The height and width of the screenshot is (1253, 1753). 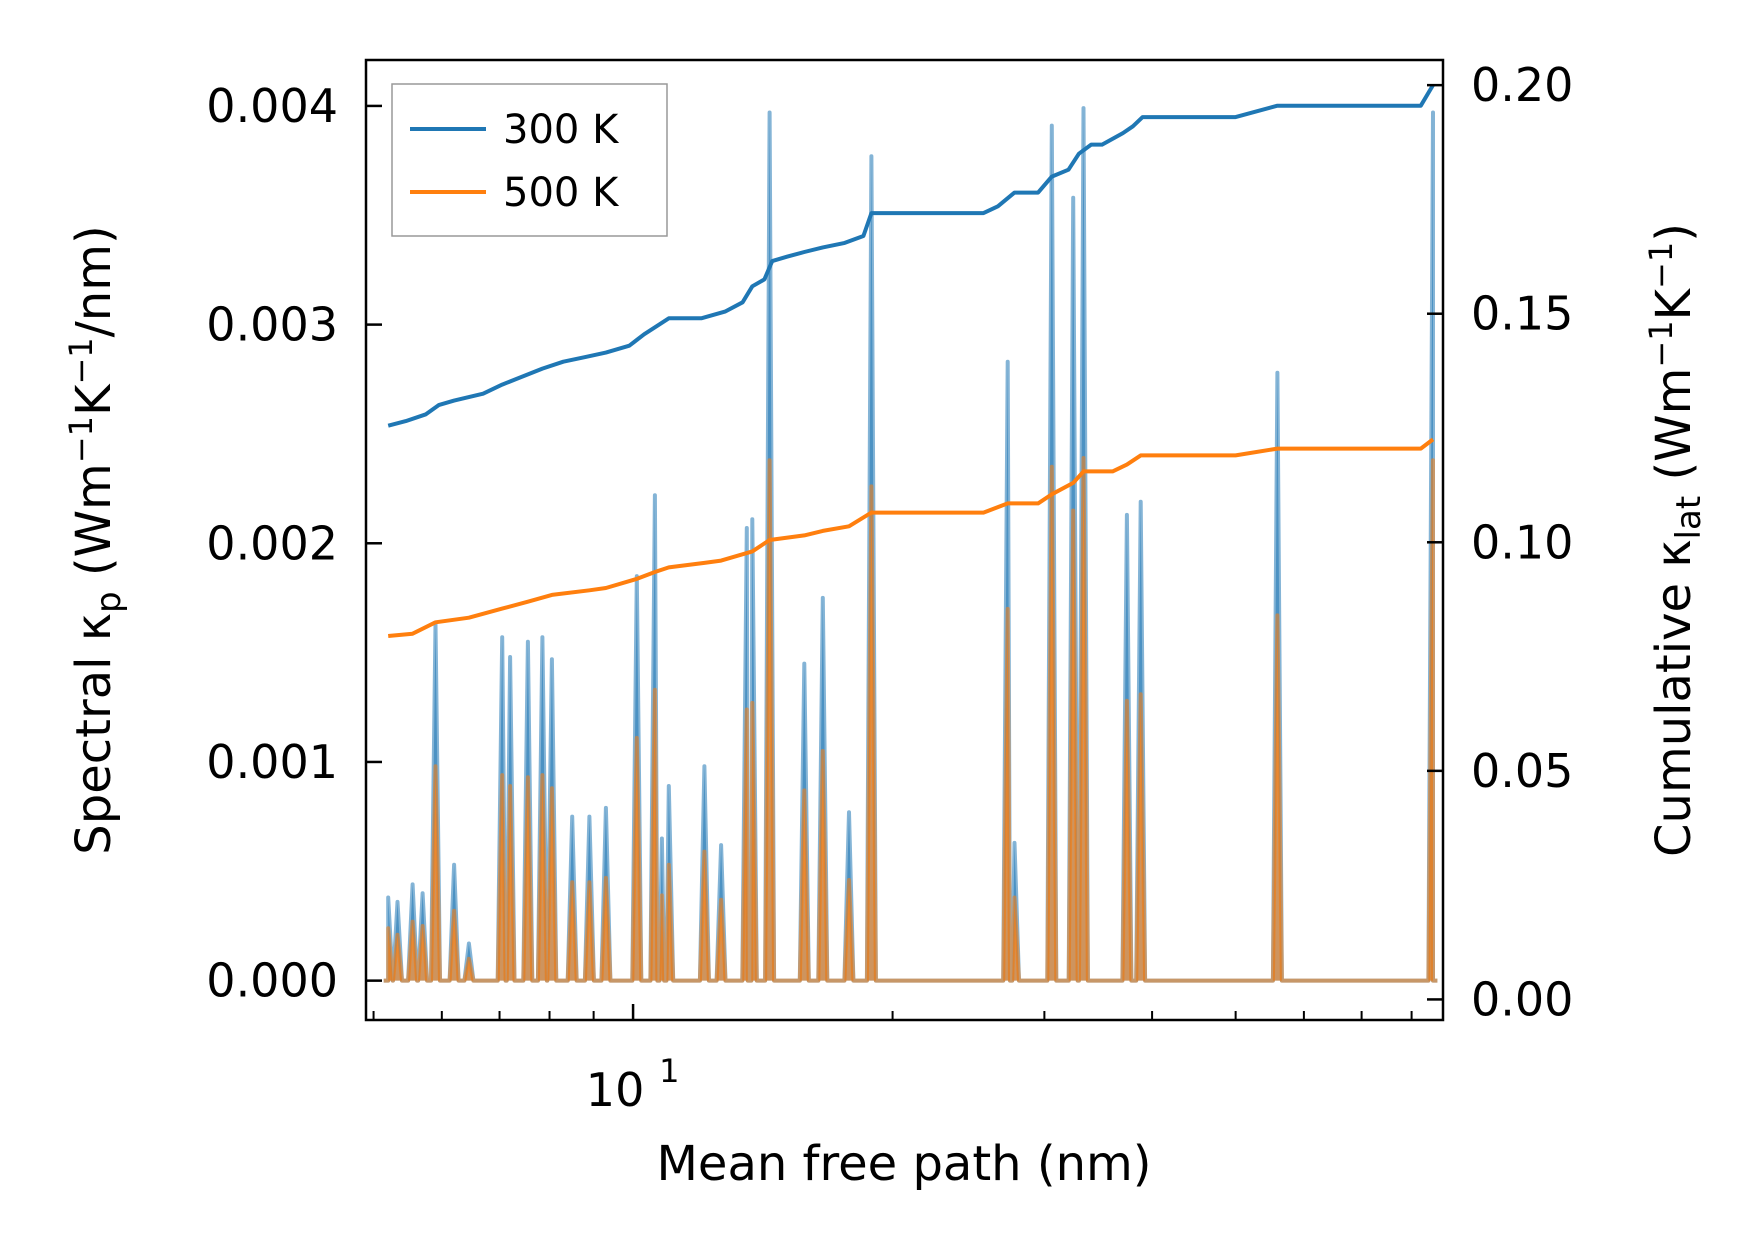 What do you see at coordinates (272, 325) in the screenshot?
I see `y-left-tick-label: 0.003` at bounding box center [272, 325].